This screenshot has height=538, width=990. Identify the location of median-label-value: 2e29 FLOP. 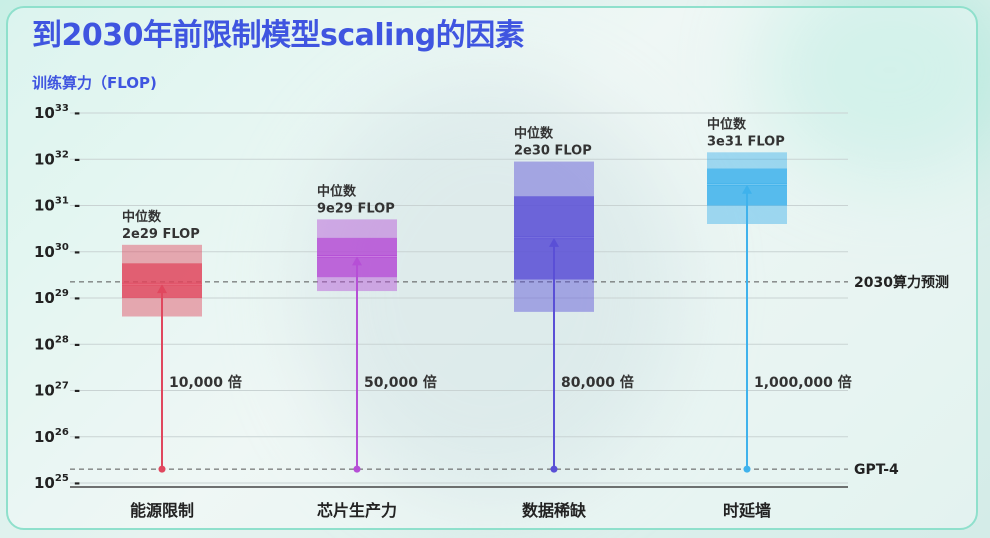
(161, 234).